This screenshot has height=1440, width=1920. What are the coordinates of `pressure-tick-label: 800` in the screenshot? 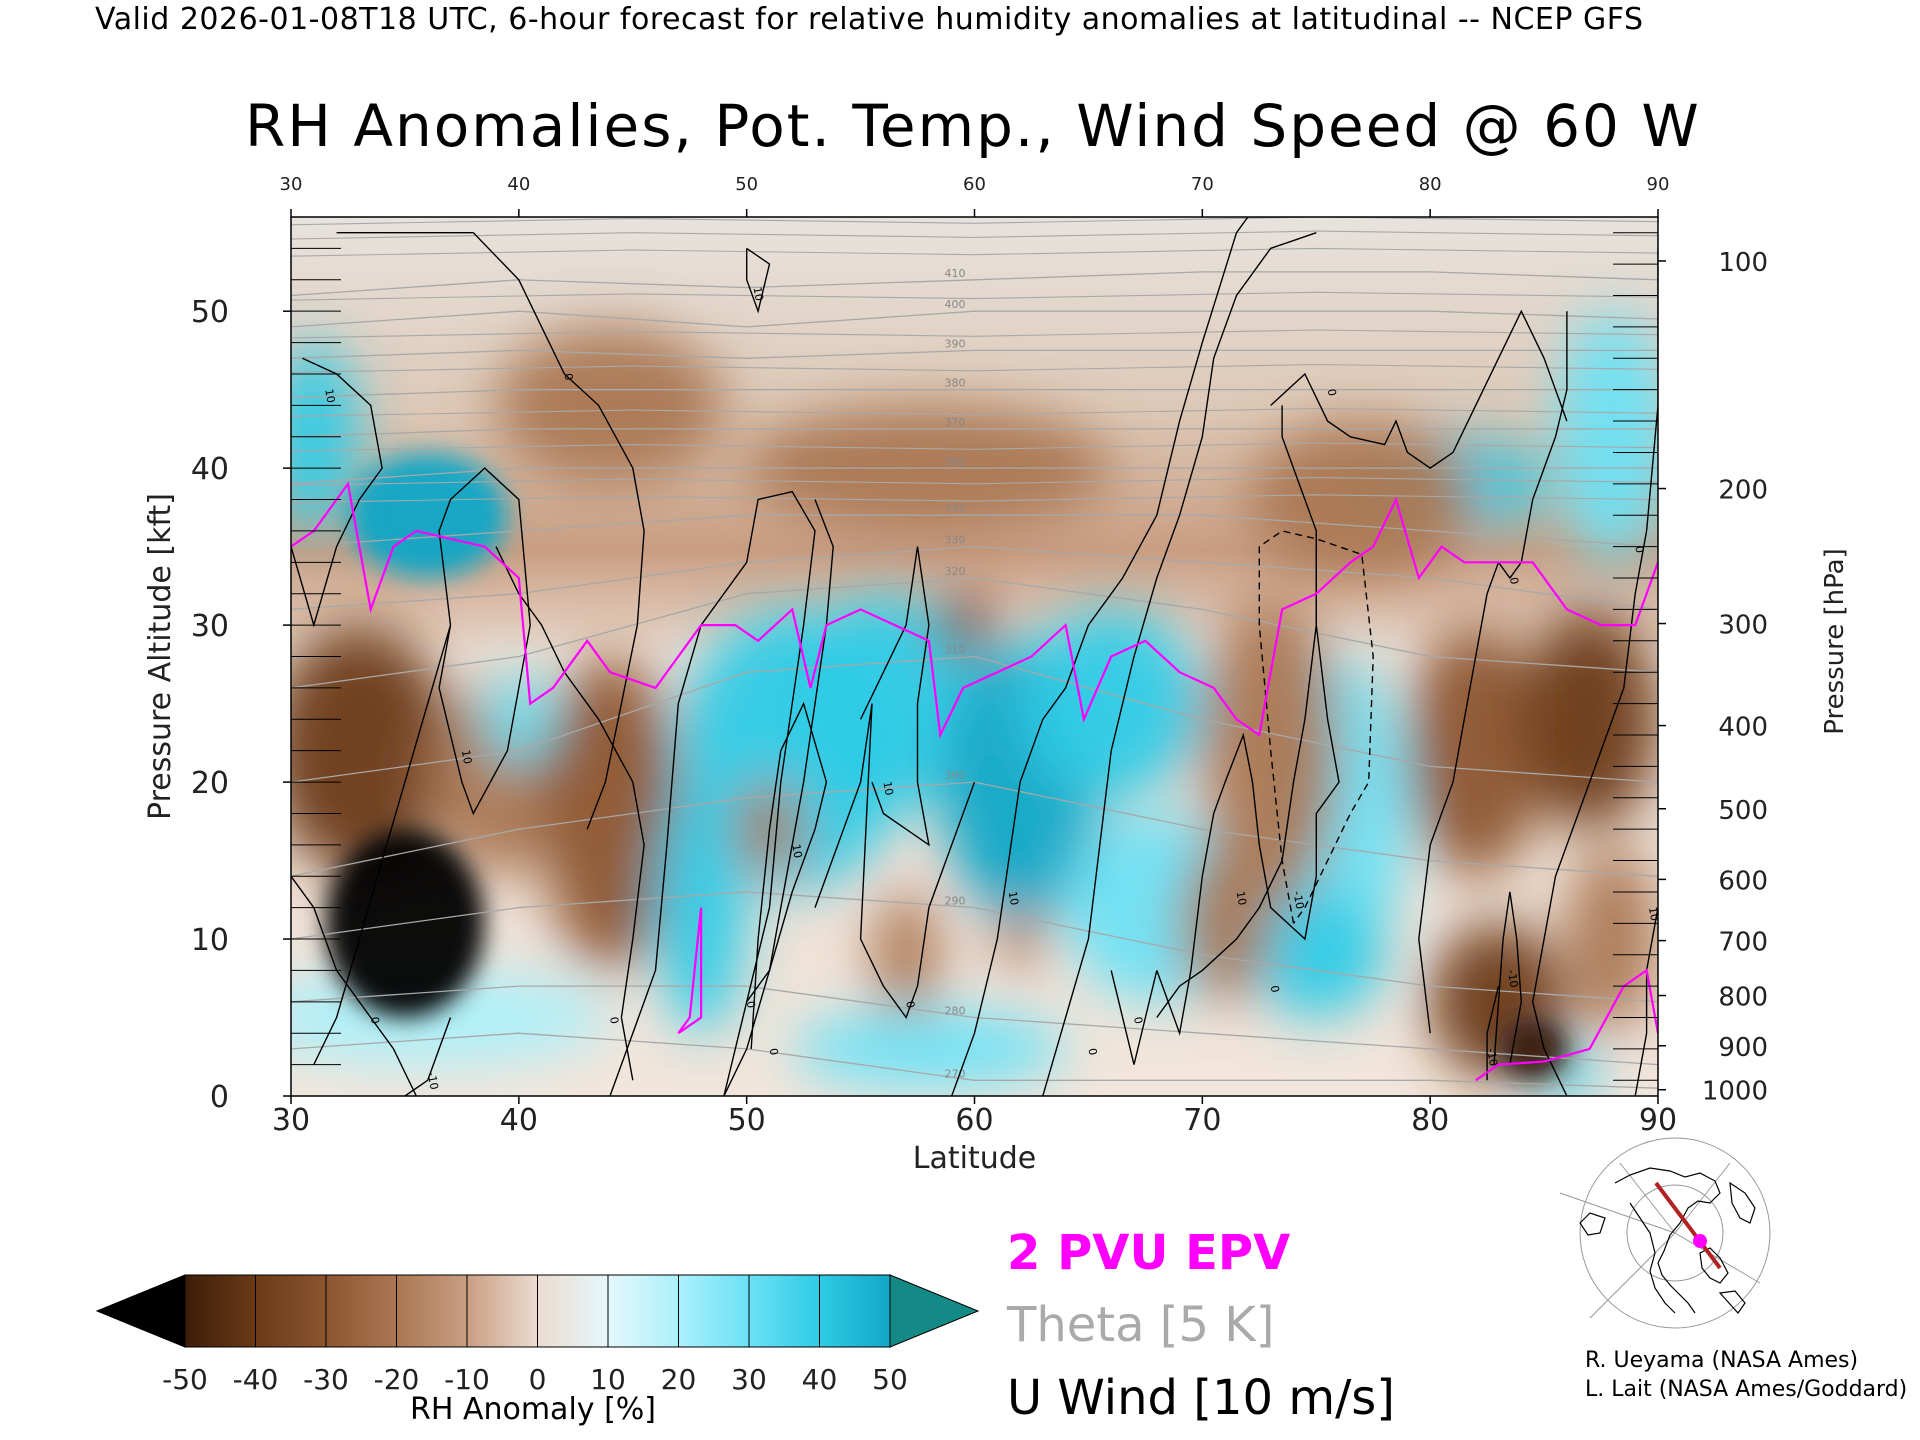 It's located at (1743, 998).